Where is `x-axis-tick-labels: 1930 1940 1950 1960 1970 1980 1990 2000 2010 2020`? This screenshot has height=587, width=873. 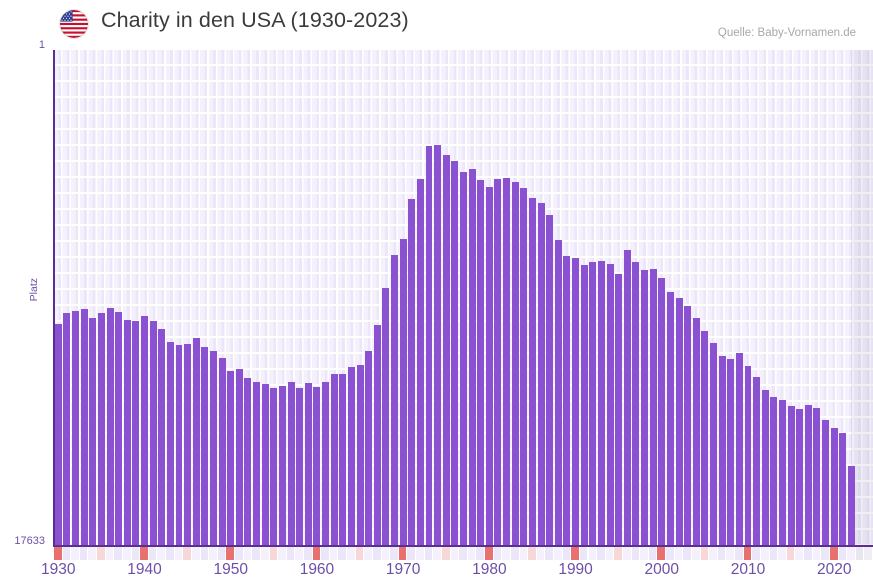
x-axis-tick-labels: 1930 1940 1950 1960 1970 1980 1990 2000 2010 2020 is located at coordinates (436, 574).